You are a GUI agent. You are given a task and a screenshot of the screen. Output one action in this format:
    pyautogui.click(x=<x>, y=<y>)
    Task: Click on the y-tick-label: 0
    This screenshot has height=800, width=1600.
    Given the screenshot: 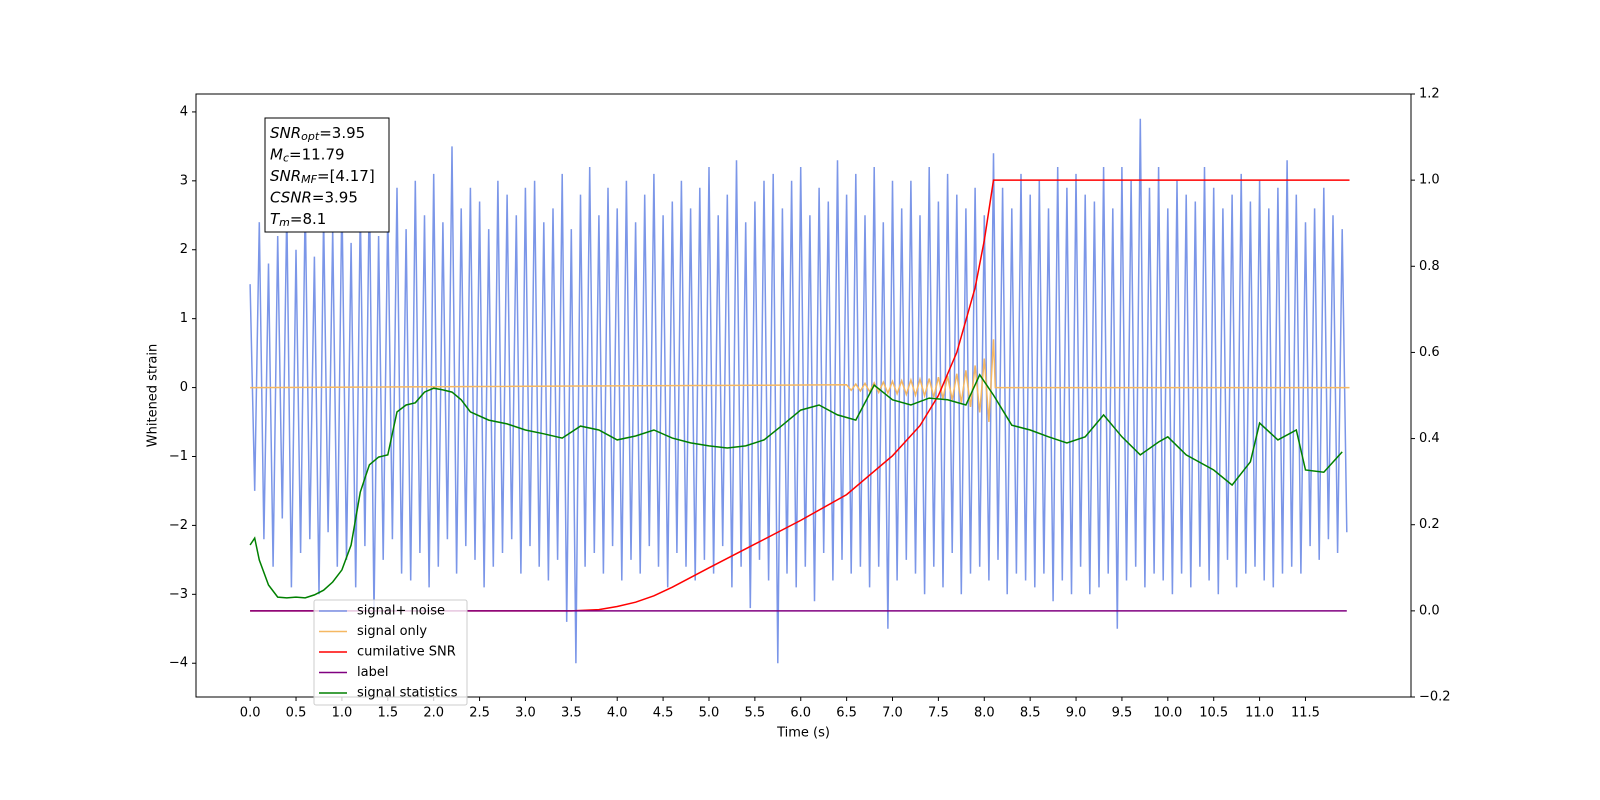 What is the action you would take?
    pyautogui.click(x=184, y=387)
    